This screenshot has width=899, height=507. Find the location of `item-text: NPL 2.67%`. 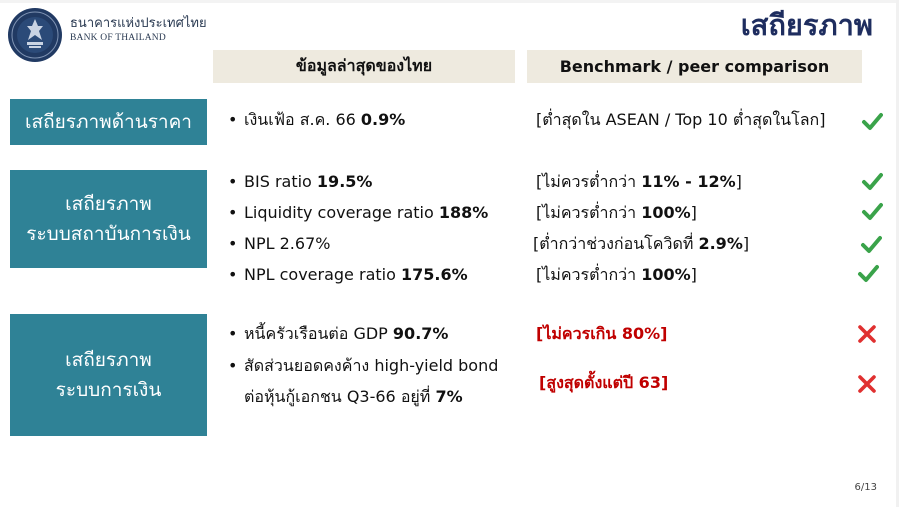

item-text: NPL 2.67% is located at coordinates (287, 243).